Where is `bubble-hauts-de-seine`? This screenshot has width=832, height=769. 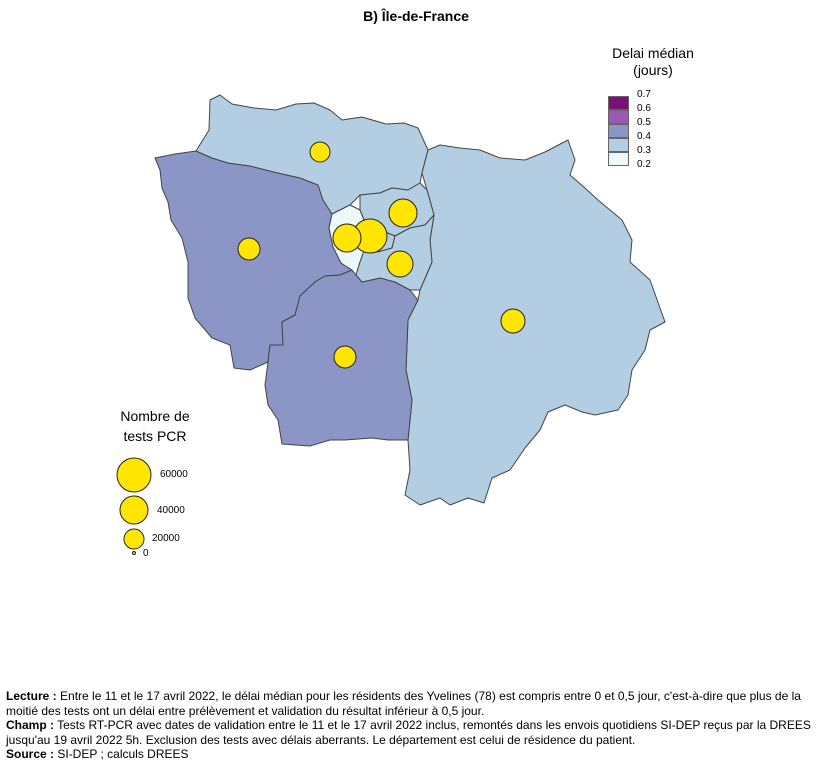
bubble-hauts-de-seine is located at coordinates (347, 238).